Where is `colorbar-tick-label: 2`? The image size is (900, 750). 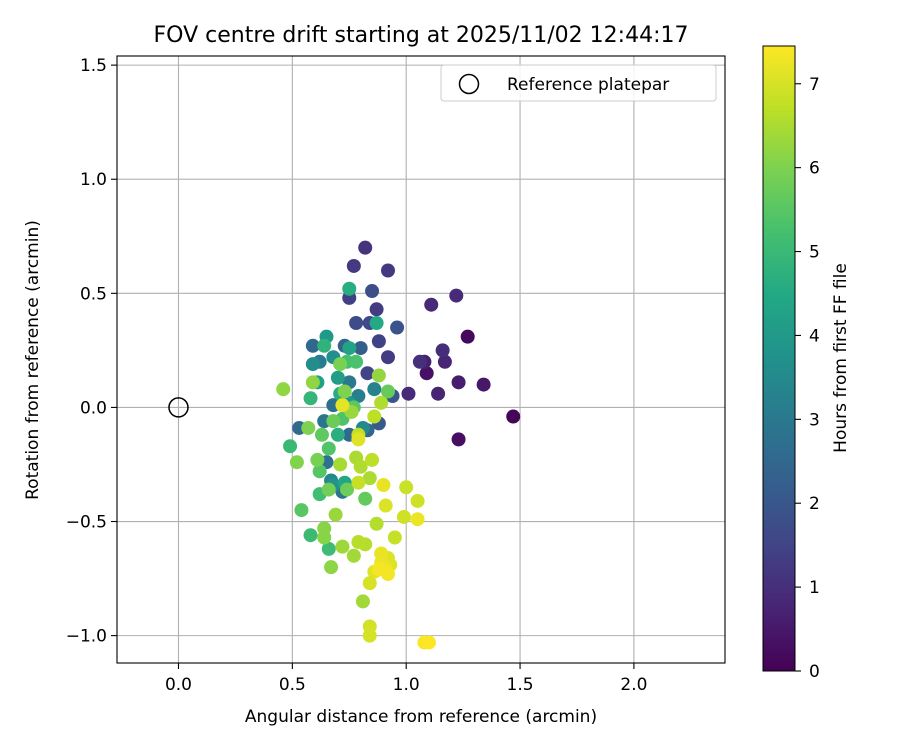
colorbar-tick-label: 2 is located at coordinates (814, 504).